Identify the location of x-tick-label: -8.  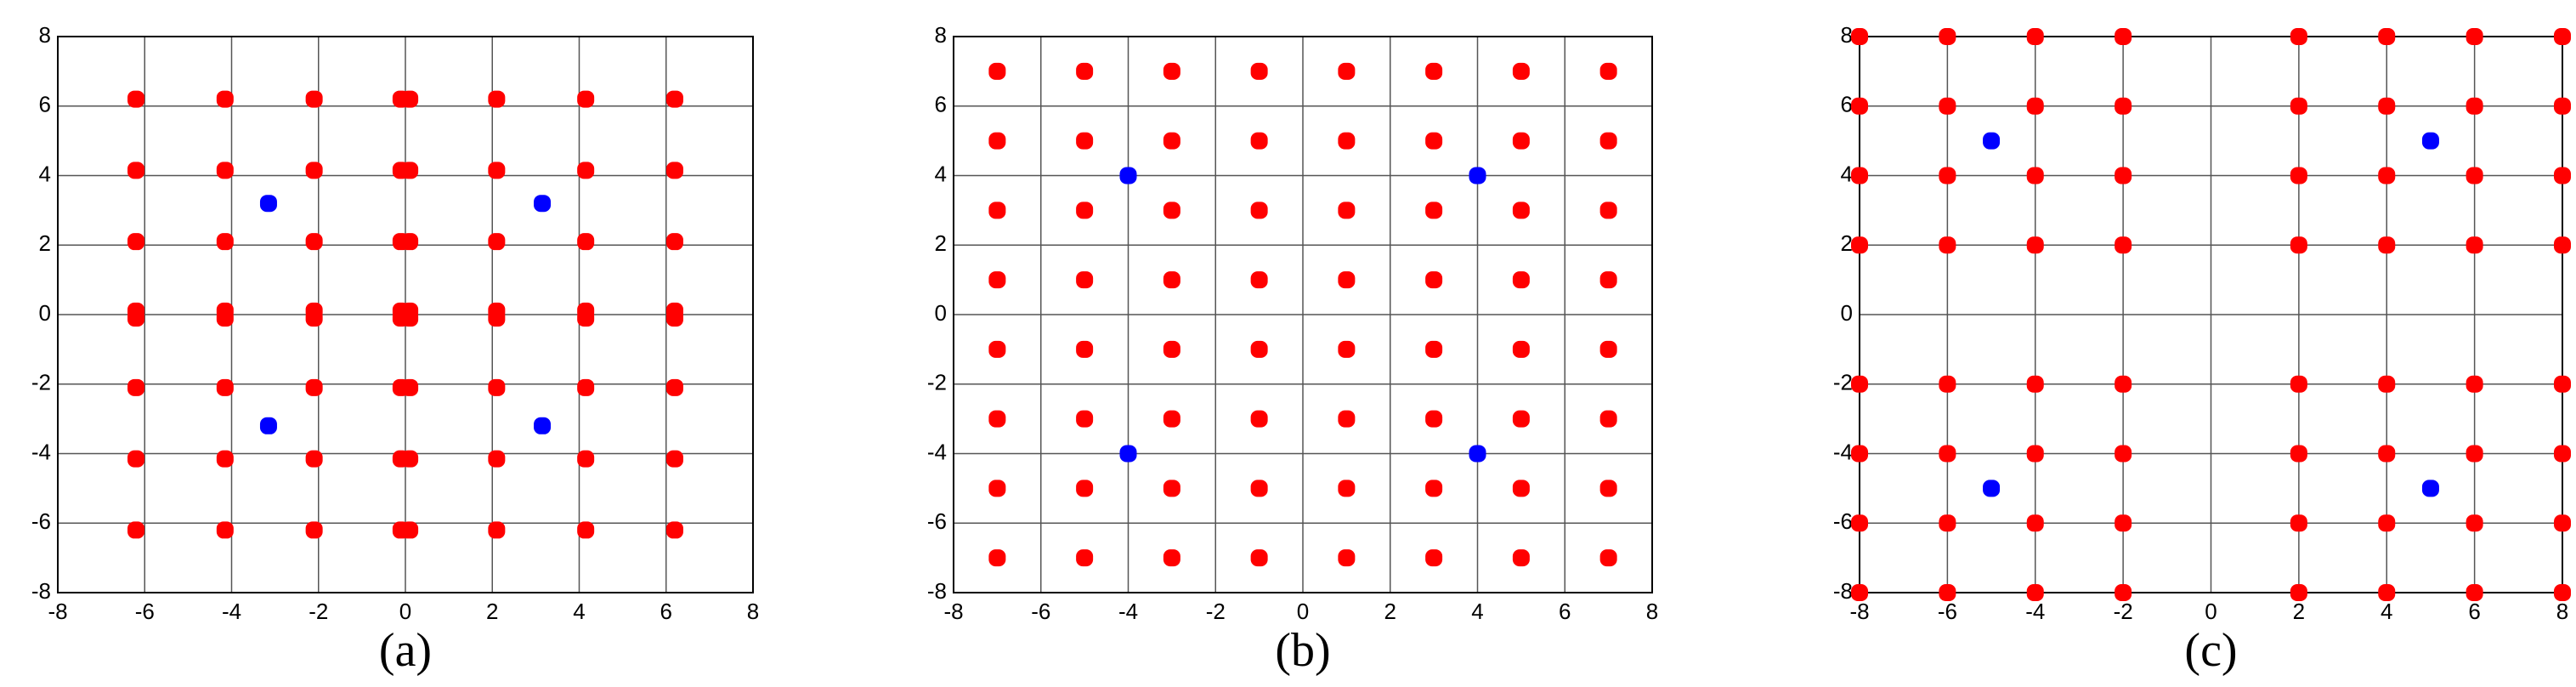
(57, 611).